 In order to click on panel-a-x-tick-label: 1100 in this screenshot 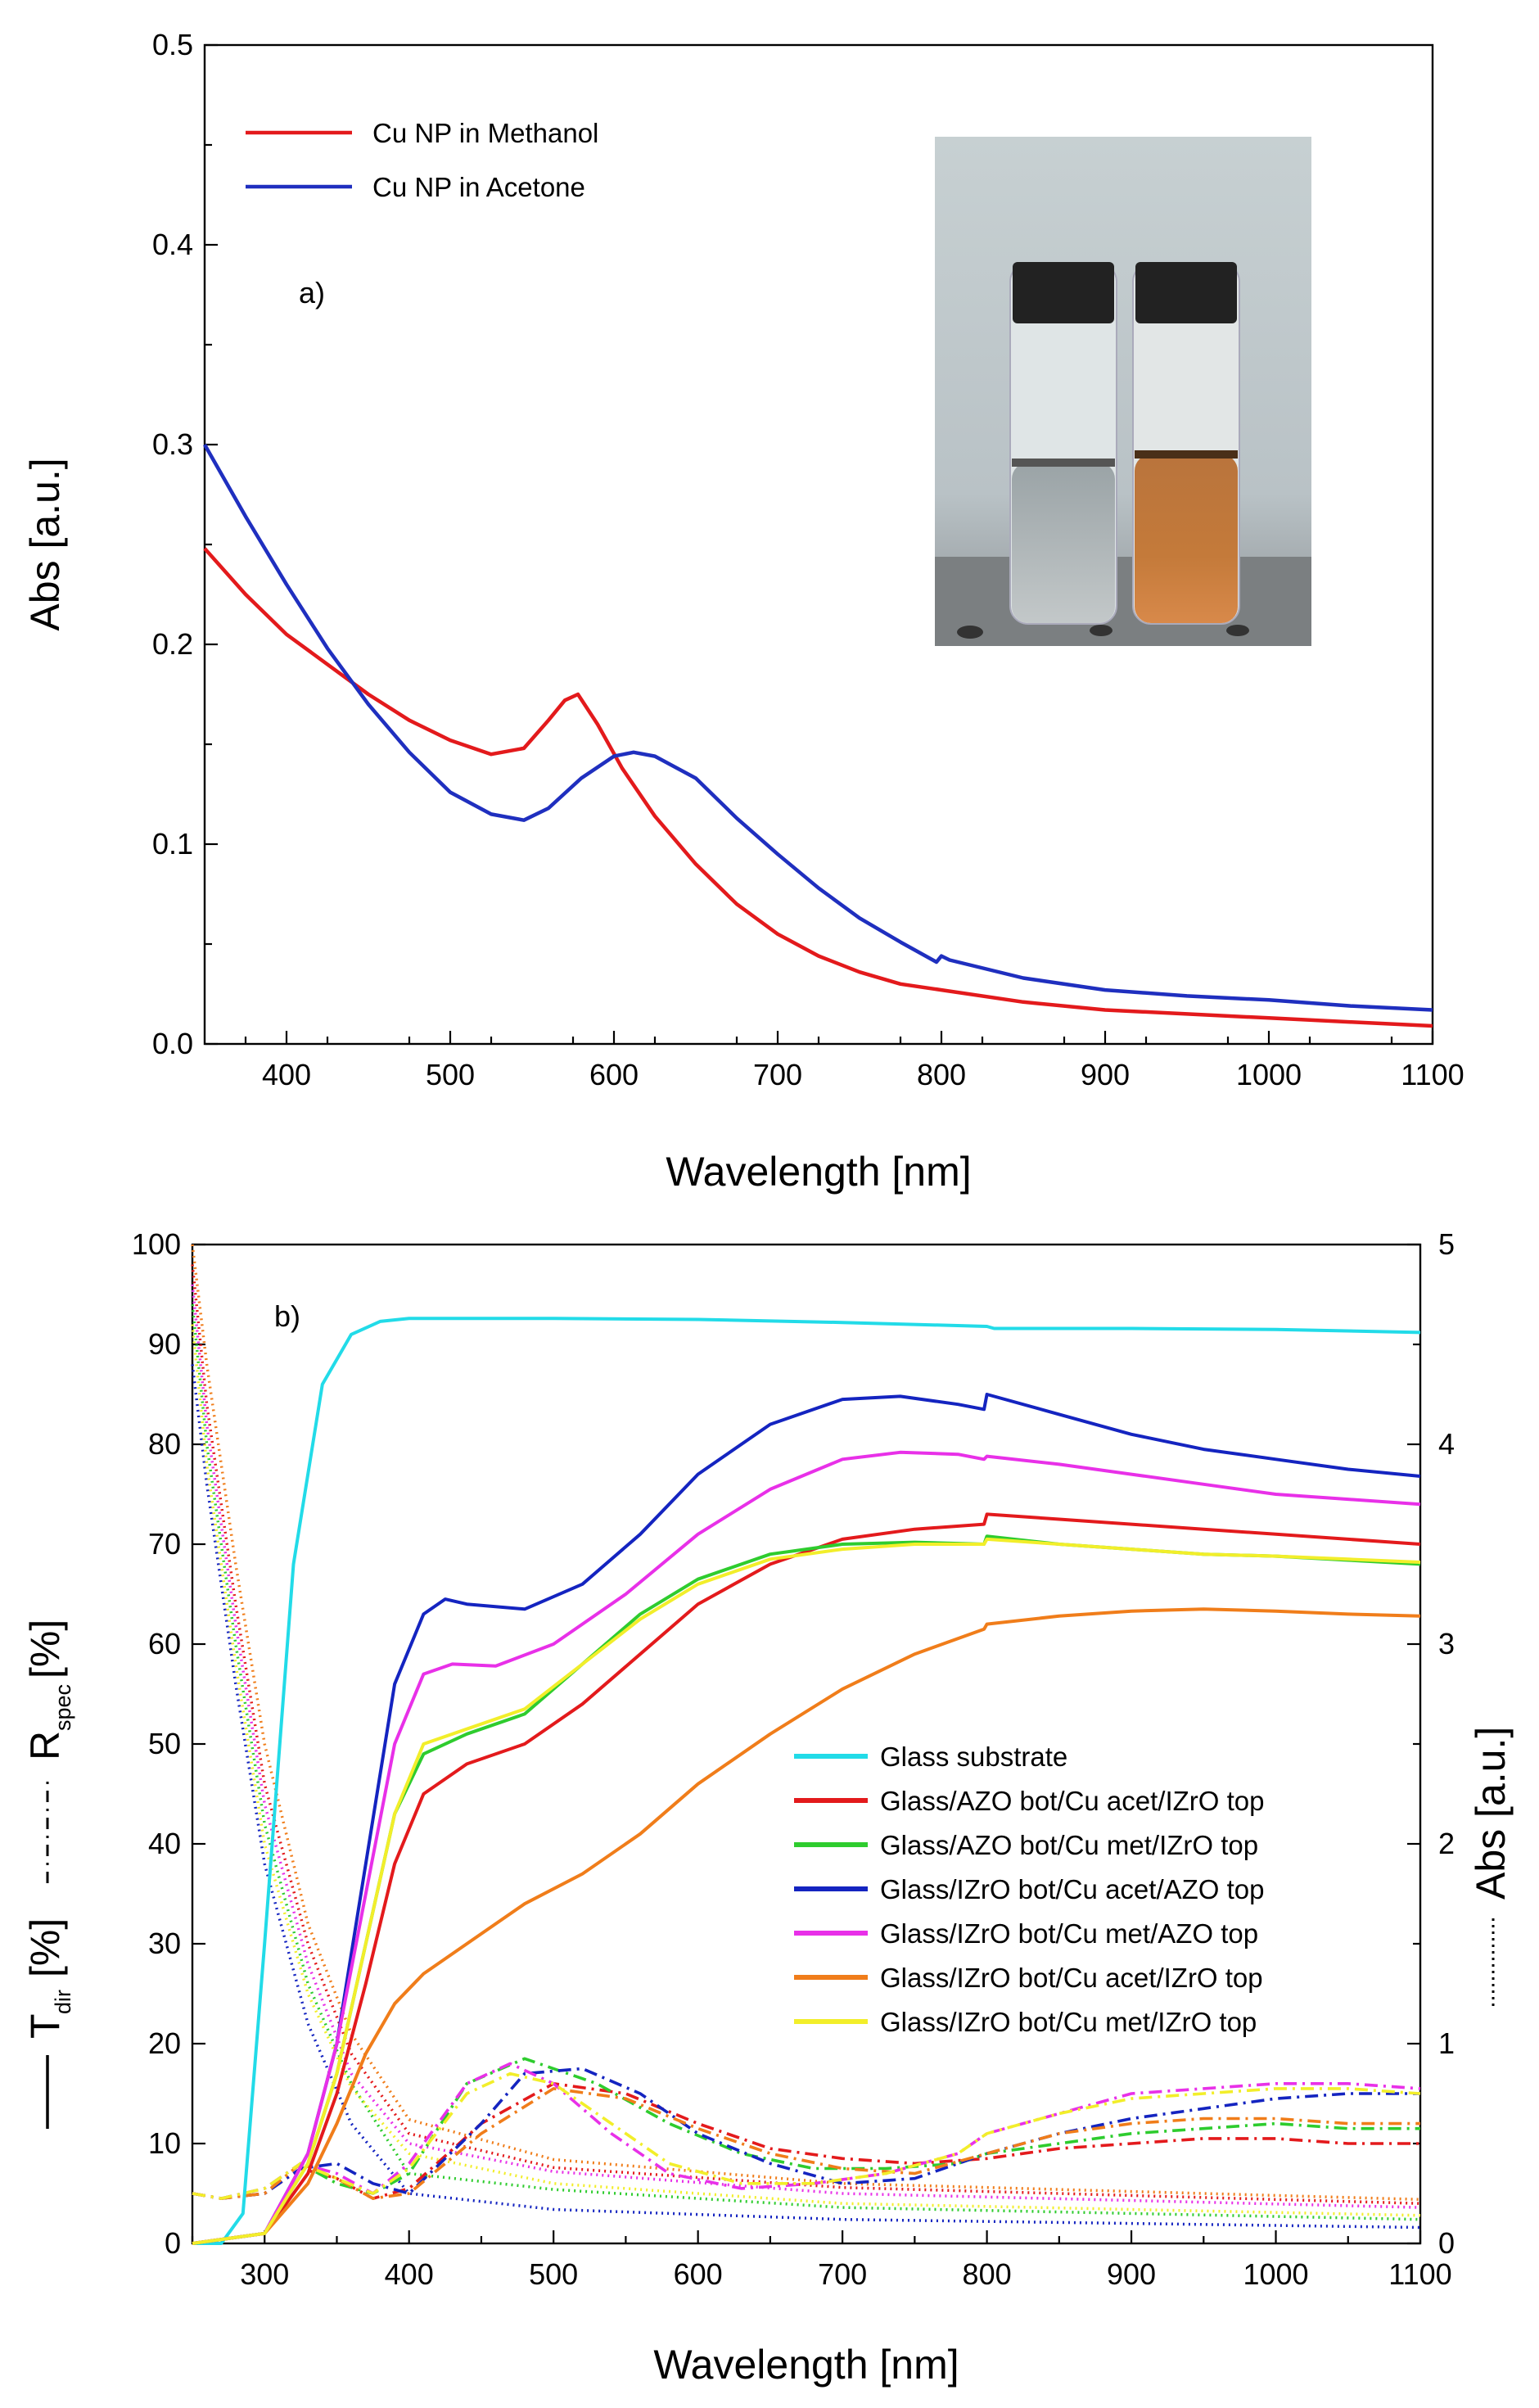, I will do `click(1432, 1074)`.